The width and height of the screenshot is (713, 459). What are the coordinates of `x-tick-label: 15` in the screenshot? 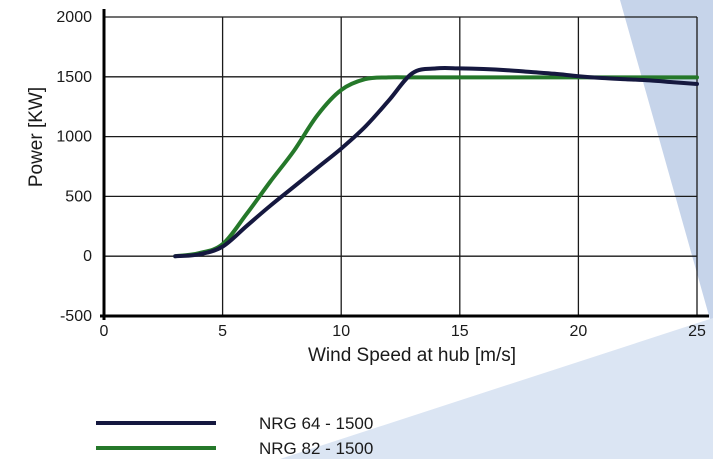 It's located at (460, 331).